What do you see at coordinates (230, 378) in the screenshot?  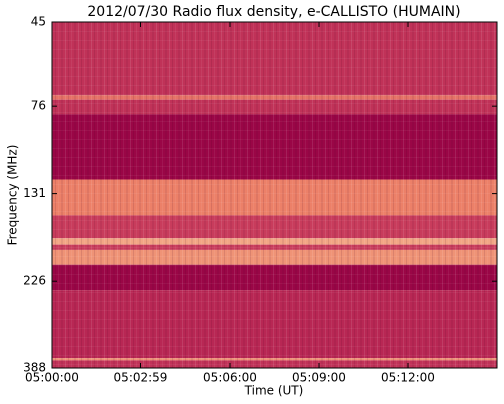 I see `x-tick-label: 05:06:00` at bounding box center [230, 378].